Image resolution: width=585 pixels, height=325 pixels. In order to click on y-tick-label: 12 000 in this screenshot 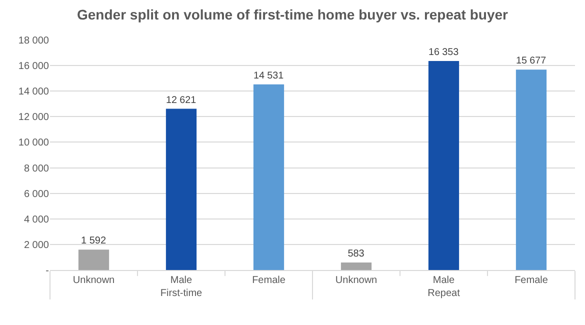, I will do `click(34, 118)`.